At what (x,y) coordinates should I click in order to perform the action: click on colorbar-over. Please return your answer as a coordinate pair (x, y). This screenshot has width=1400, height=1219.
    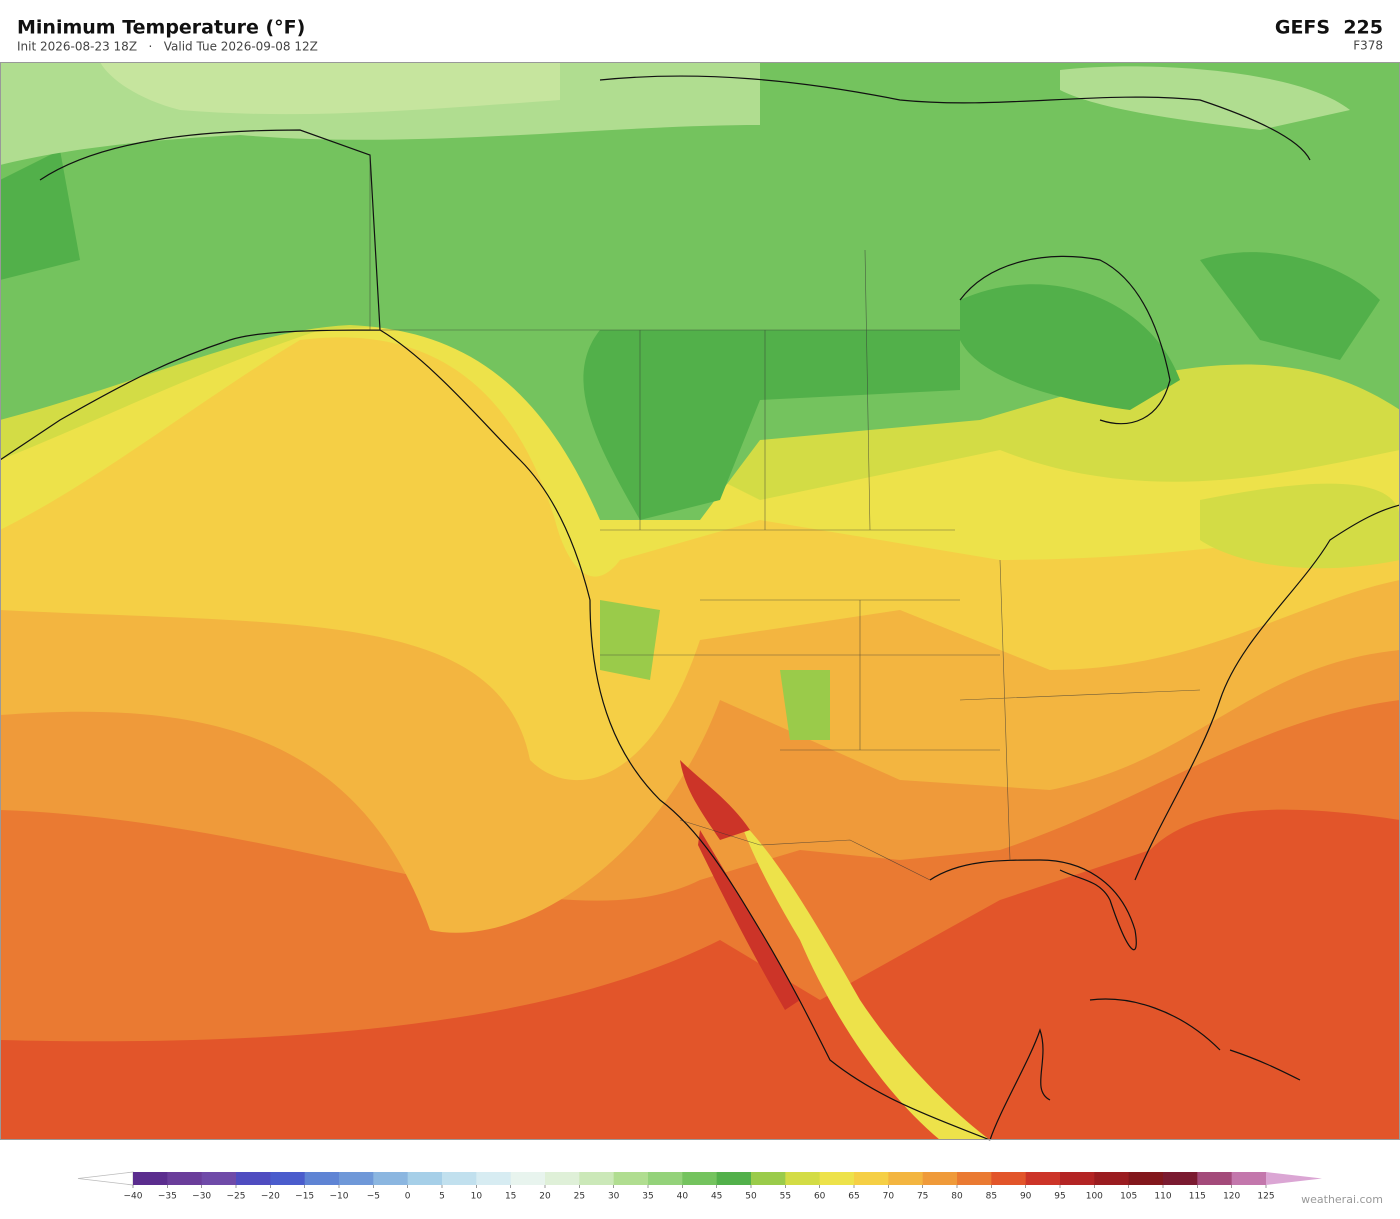
    Looking at the image, I should click on (1294, 1178).